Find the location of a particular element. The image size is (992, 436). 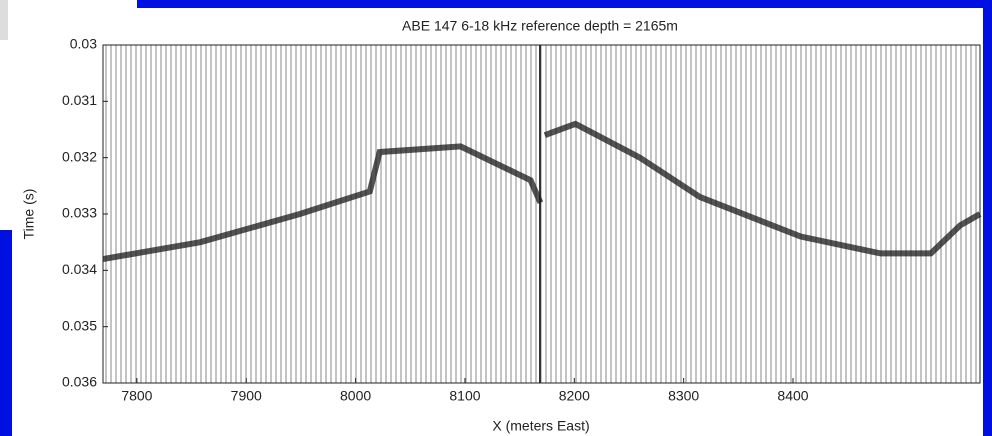

y-tick-label: 0.031 is located at coordinates (79, 100).